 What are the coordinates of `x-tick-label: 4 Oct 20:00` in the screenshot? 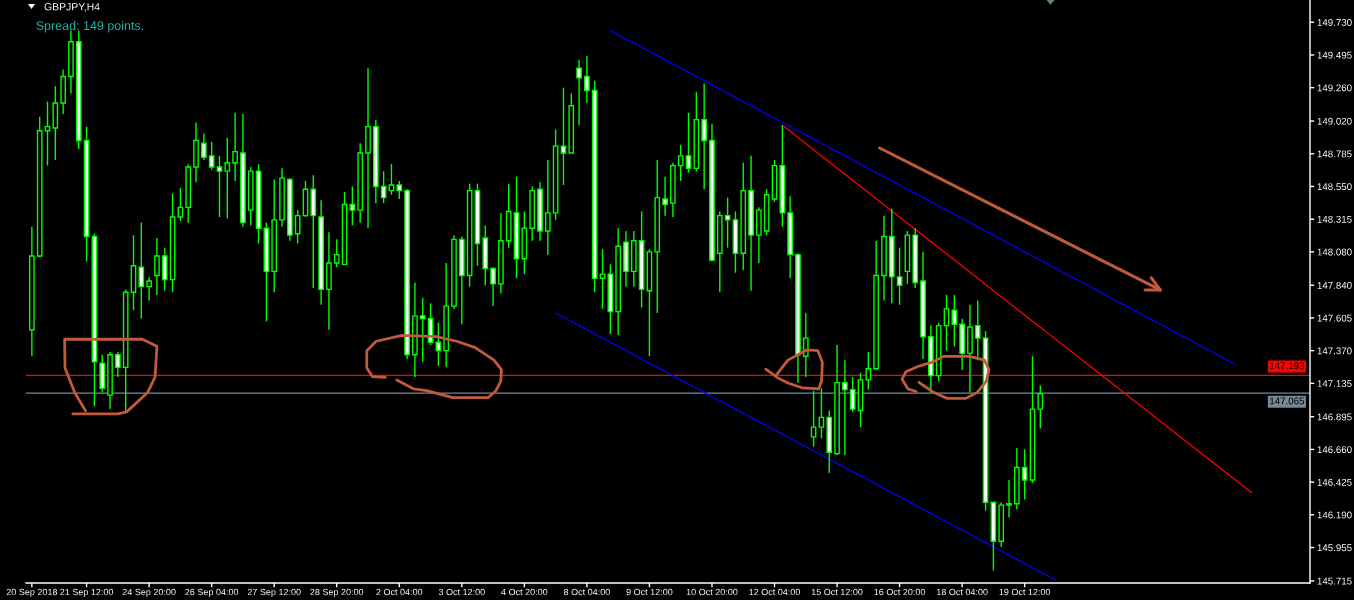 It's located at (524, 592).